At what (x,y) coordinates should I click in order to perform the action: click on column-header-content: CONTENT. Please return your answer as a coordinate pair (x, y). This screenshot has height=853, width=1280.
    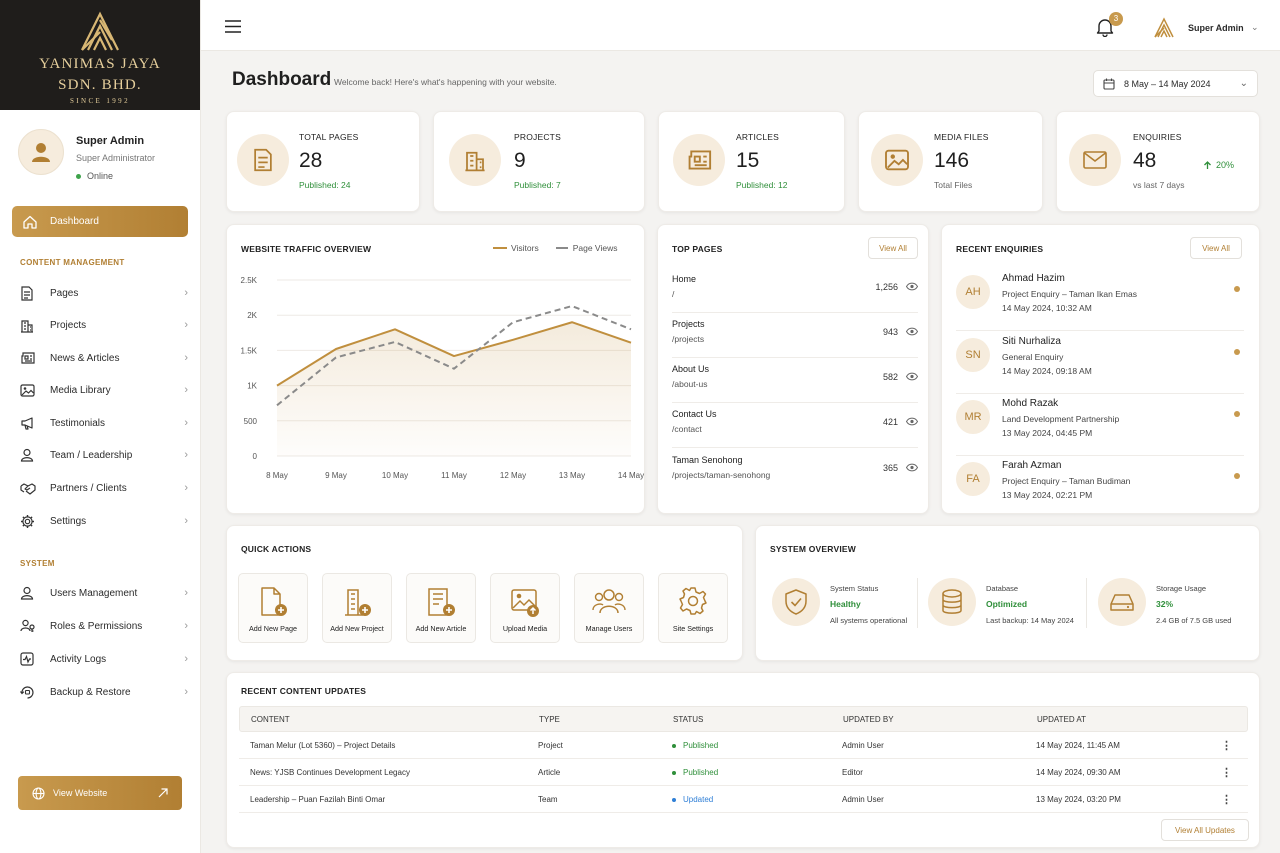
    Looking at the image, I should click on (270, 719).